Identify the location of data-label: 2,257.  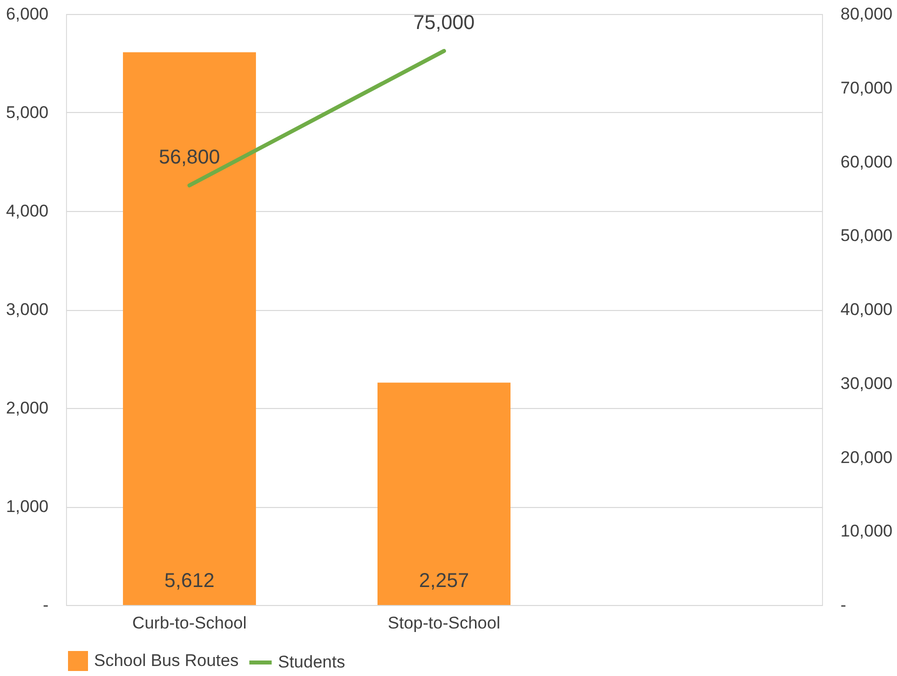
(444, 581).